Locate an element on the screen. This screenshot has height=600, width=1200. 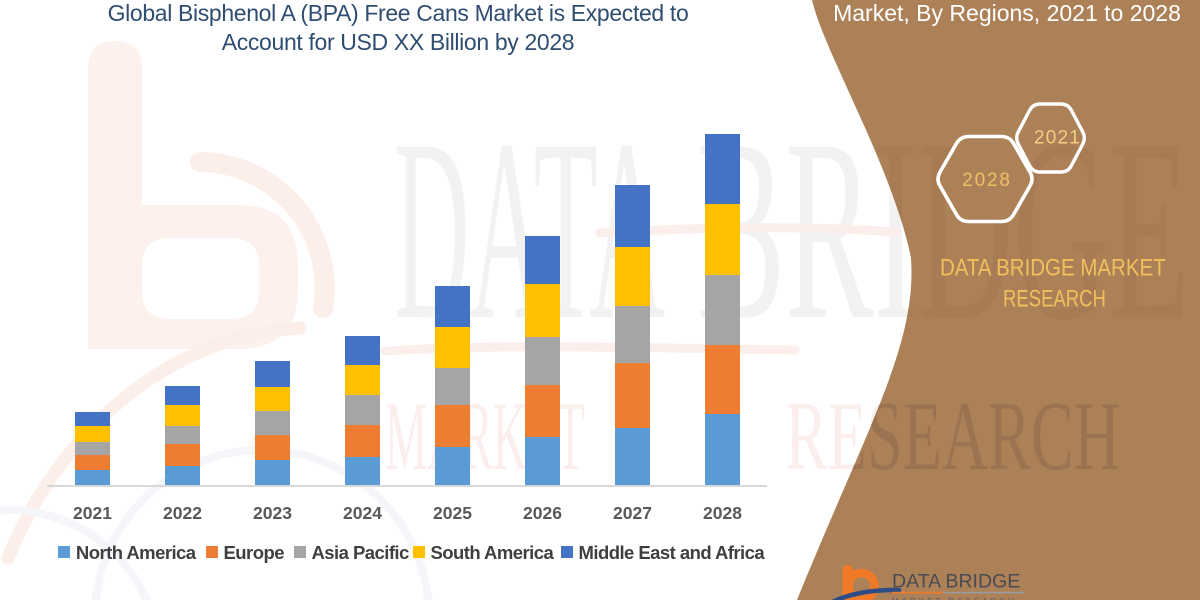
svg-text:Market, By Regions, 2021 to 20: Market, By Regions, 2021 to 2028 is located at coordinates (1007, 13).